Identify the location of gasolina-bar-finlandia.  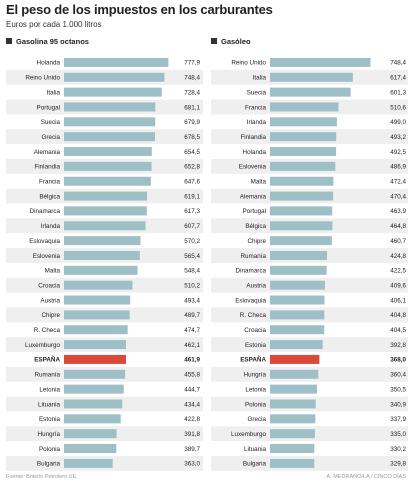
(108, 166).